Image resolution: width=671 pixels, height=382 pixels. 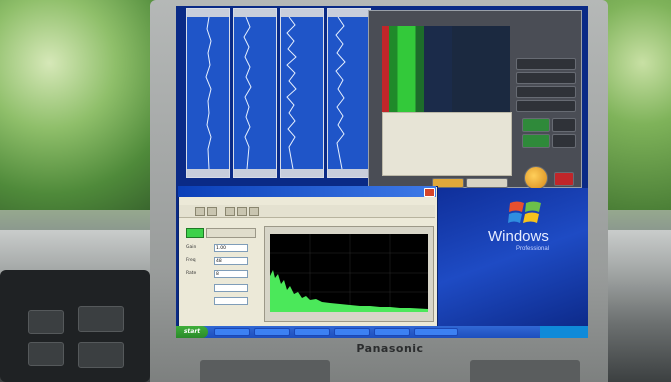 I want to click on start-button: start, so click(x=192, y=332).